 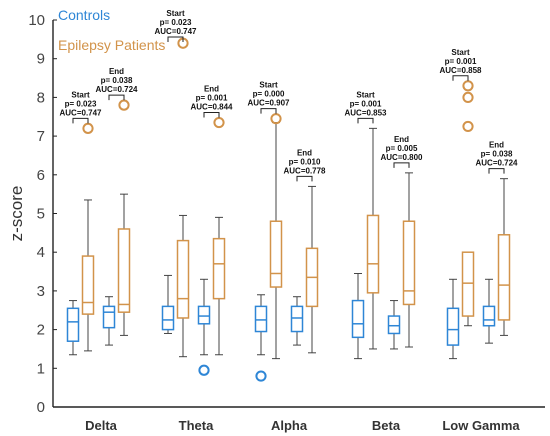 I want to click on box-controls-alpha-end, so click(x=297, y=321).